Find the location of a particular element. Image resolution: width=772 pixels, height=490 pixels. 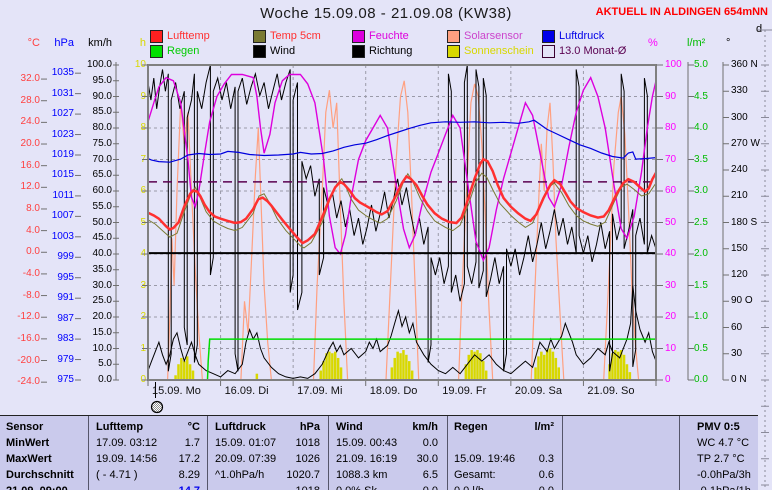

legend-label: Richtung is located at coordinates (391, 51).